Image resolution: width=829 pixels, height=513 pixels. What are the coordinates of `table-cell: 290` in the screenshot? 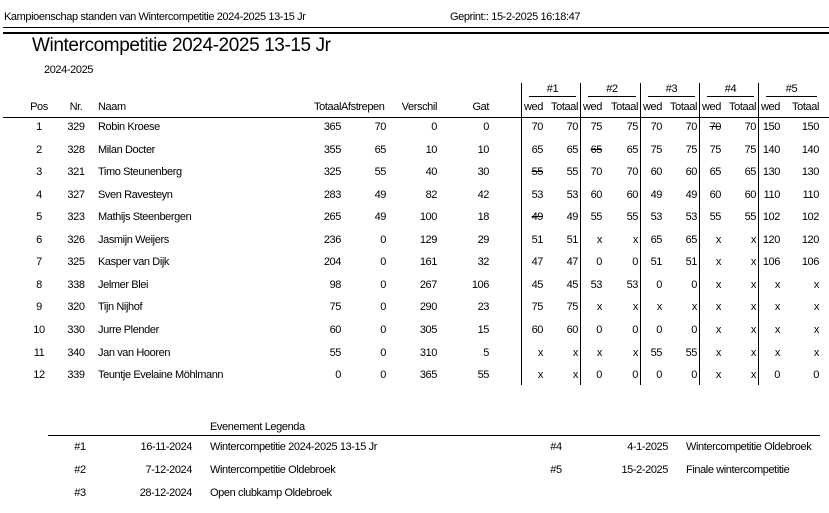 It's located at (428, 307).